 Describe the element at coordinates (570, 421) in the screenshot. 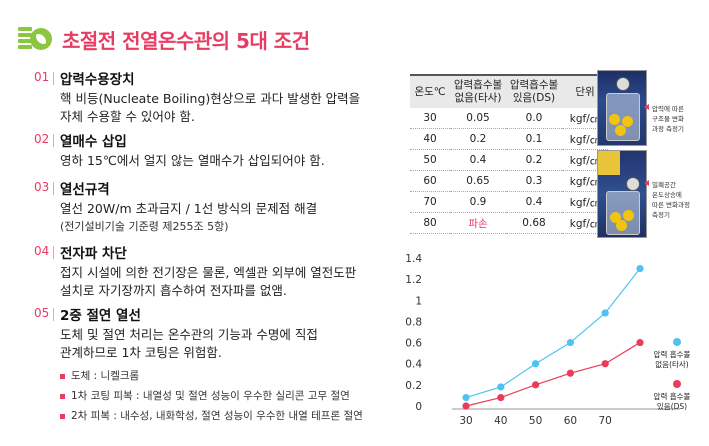

I see `x-tick-label: 60` at that location.